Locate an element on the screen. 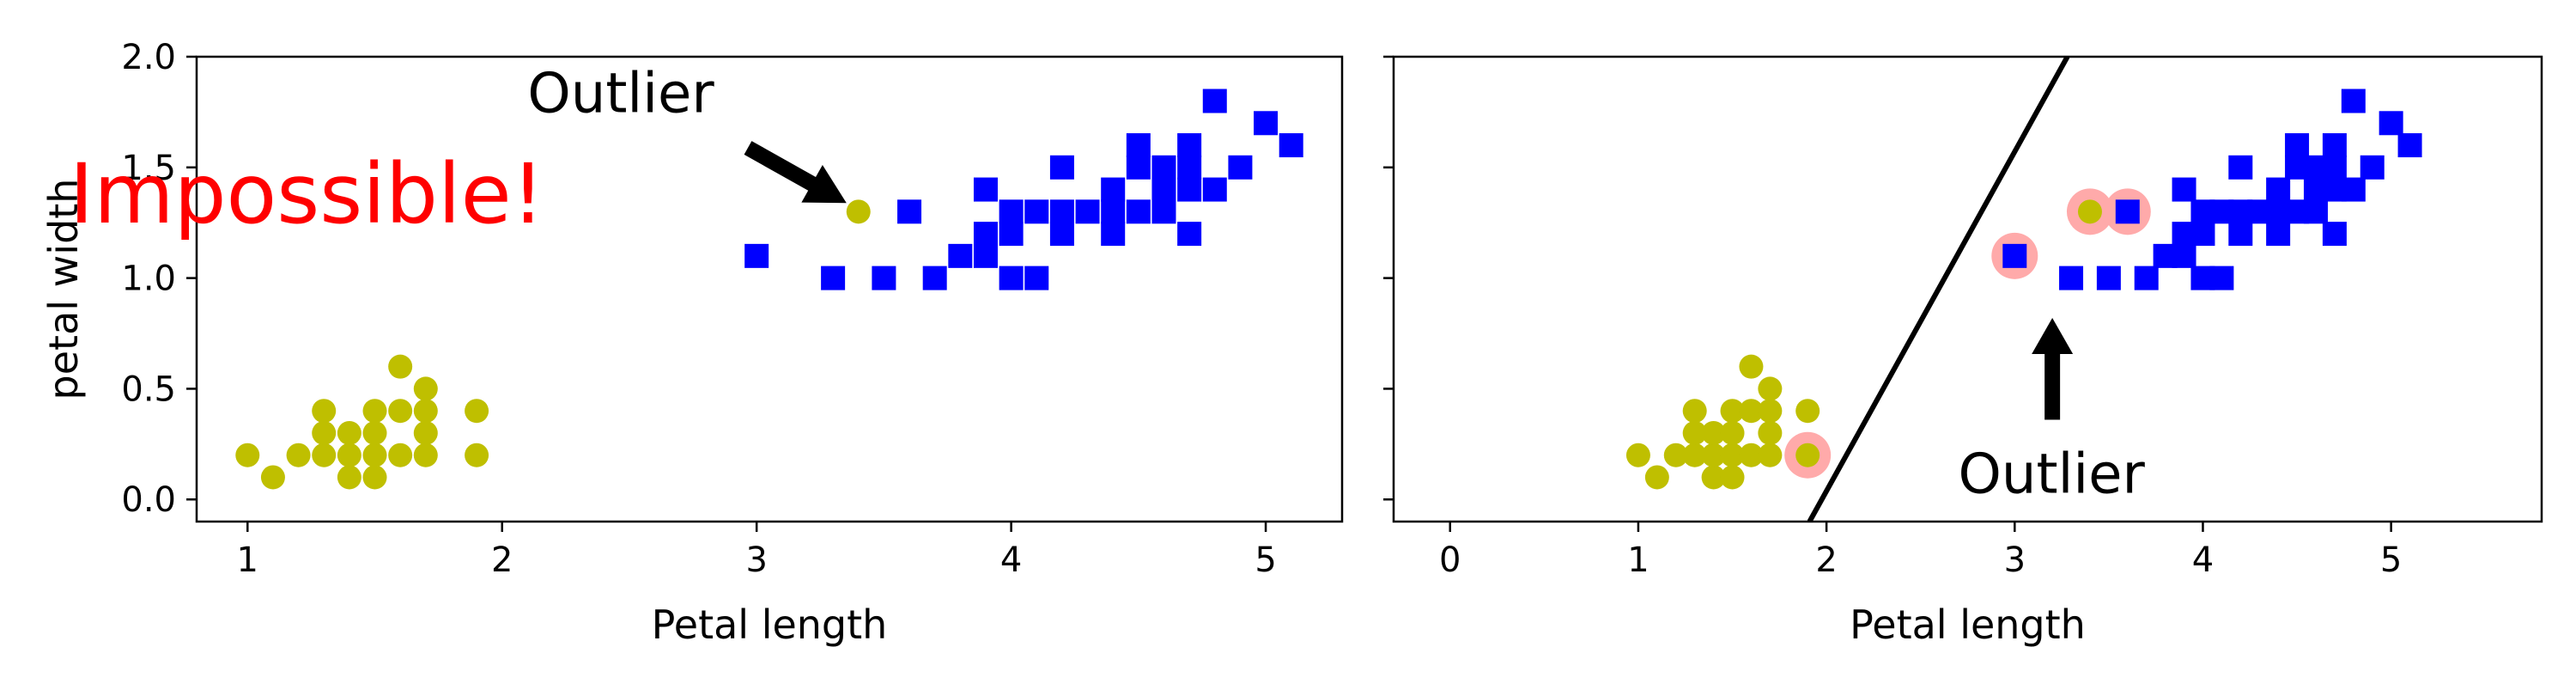 The height and width of the screenshot is (696, 2576). x-tick-label: 1 is located at coordinates (1638, 560).